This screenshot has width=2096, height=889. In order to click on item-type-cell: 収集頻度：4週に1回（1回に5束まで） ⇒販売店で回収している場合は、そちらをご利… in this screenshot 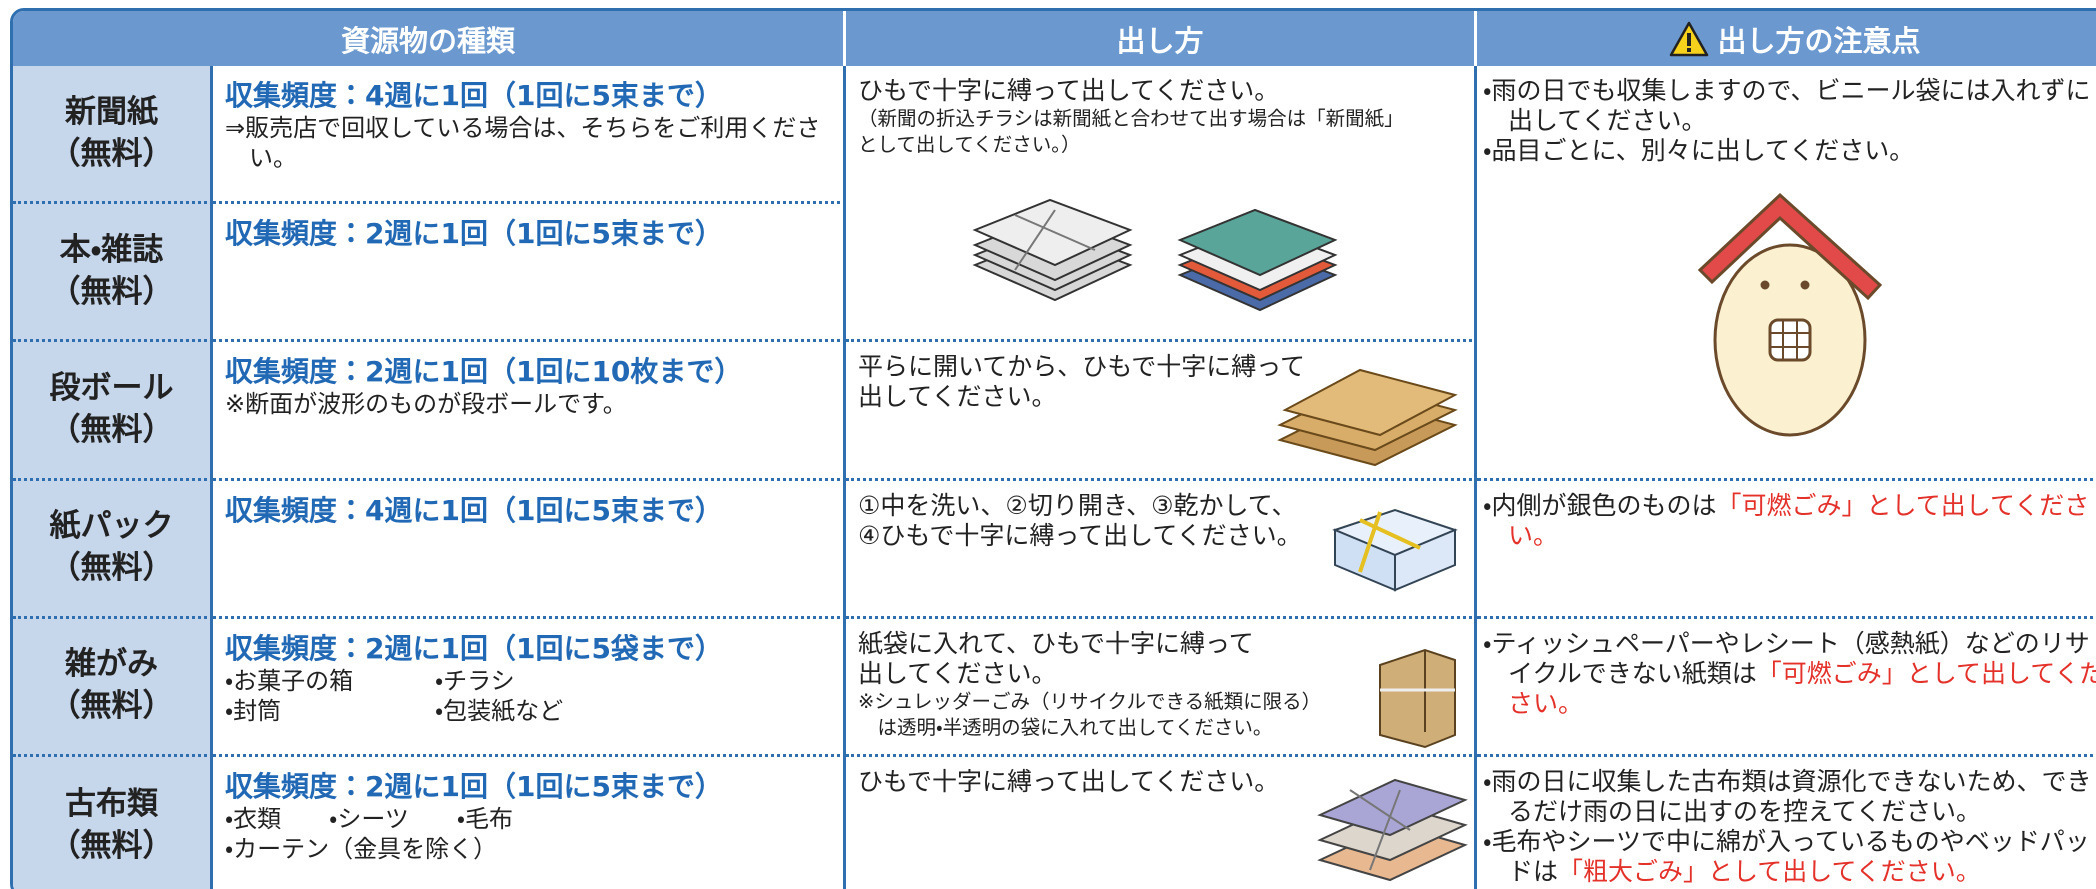, I will do `click(529, 135)`.